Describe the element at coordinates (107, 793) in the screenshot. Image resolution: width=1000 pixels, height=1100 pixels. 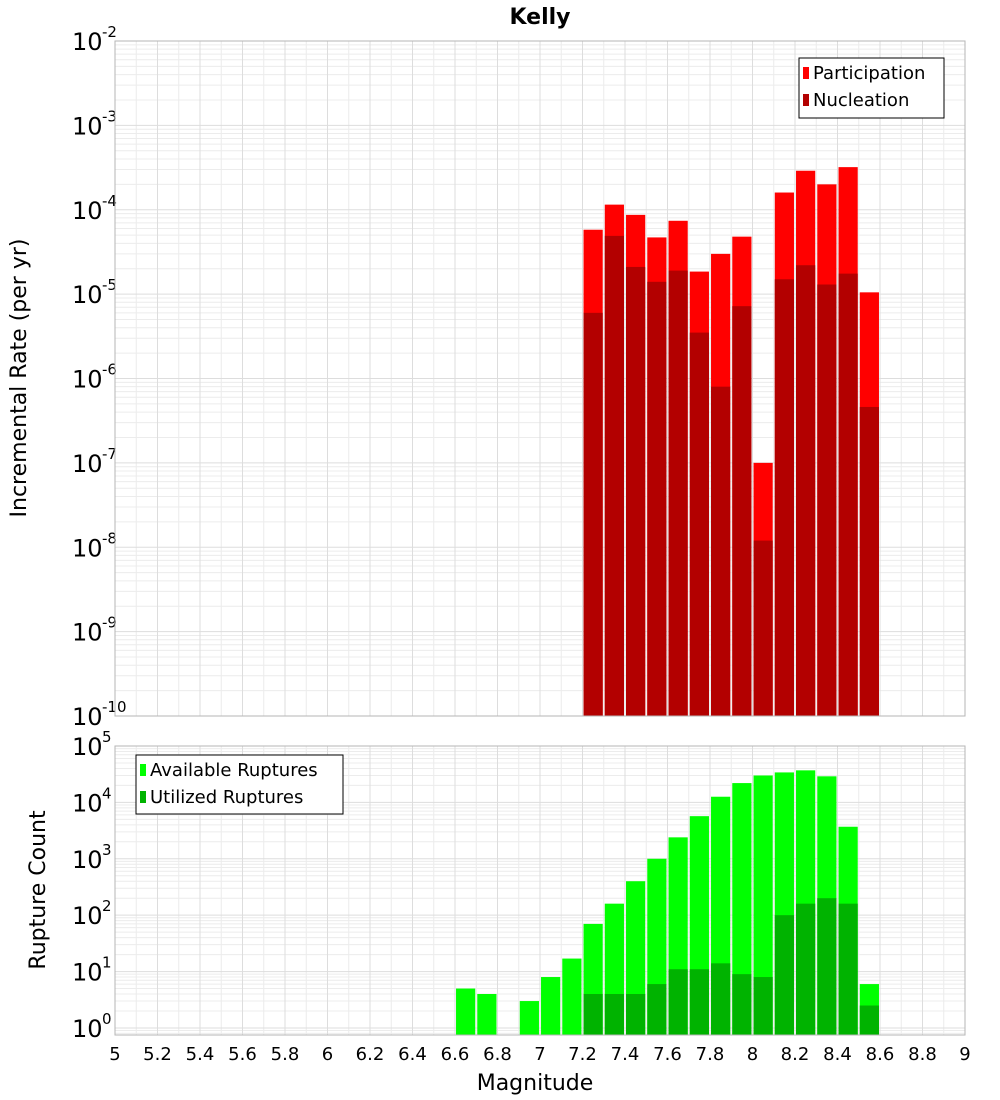
I see `y-tick-exponent: 4` at that location.